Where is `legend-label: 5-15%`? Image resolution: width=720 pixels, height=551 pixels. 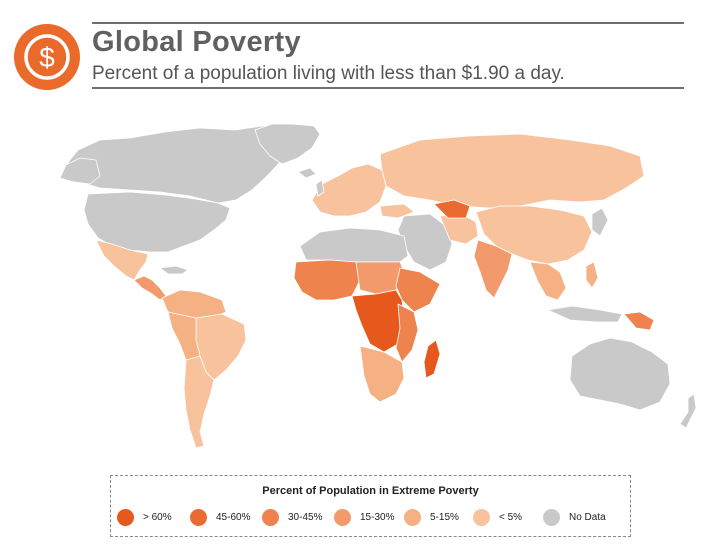 legend-label: 5-15% is located at coordinates (444, 517).